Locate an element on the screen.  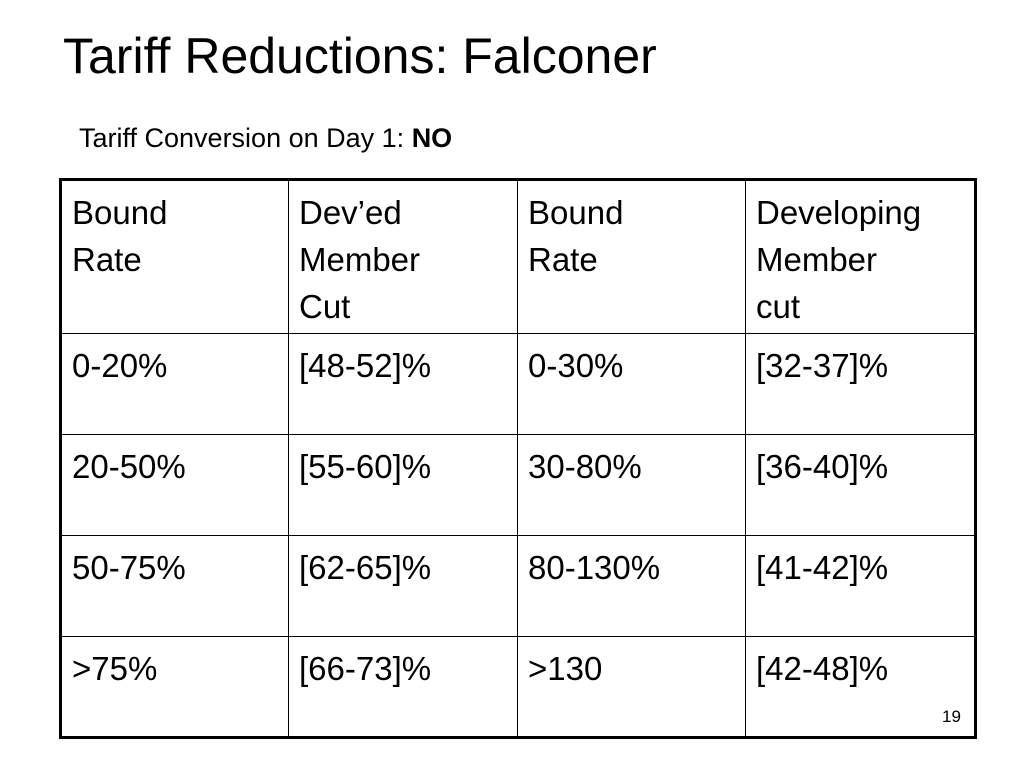
table-cell: >75% is located at coordinates (174, 687).